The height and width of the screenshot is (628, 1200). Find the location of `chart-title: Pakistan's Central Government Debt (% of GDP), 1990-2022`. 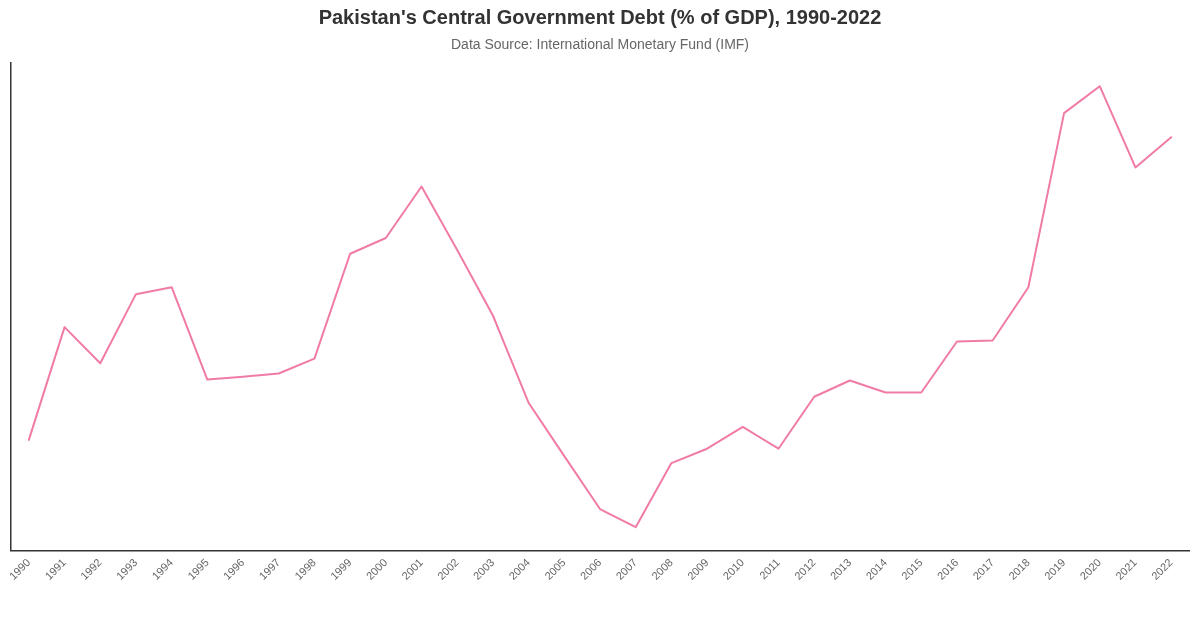

chart-title: Pakistan's Central Government Debt (% of GDP), 1990-2022 is located at coordinates (600, 17).